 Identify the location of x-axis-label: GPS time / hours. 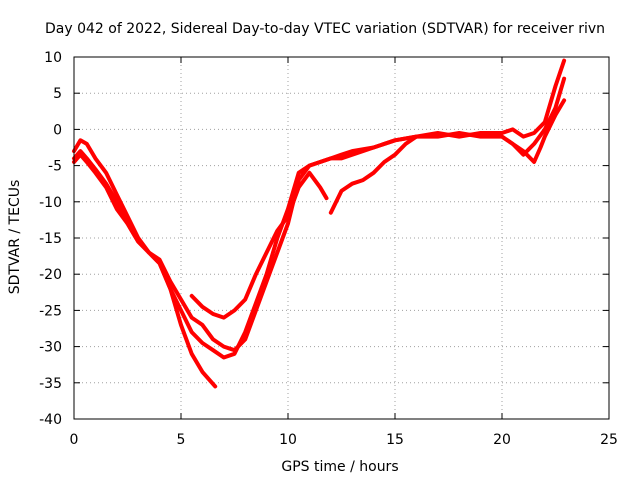
(339, 467).